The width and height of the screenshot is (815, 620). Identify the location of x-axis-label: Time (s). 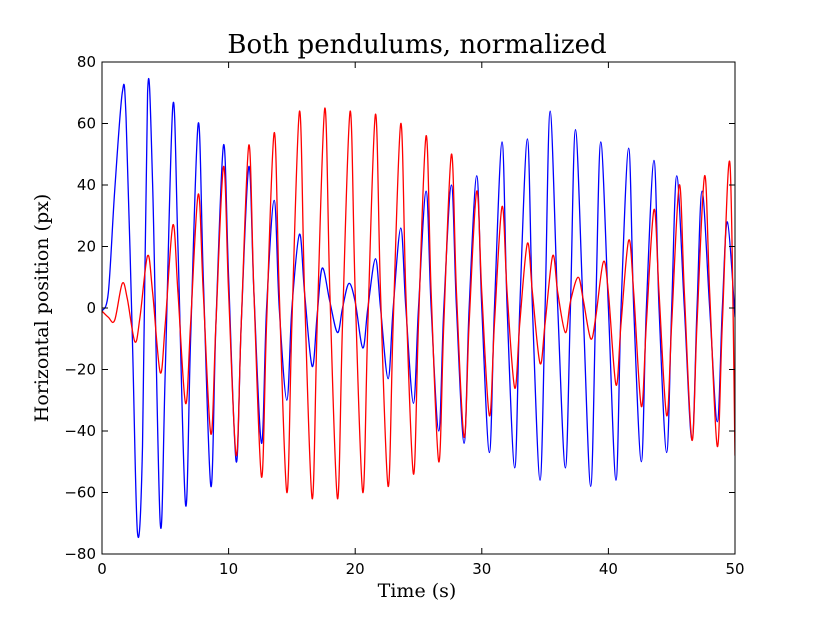
(417, 591).